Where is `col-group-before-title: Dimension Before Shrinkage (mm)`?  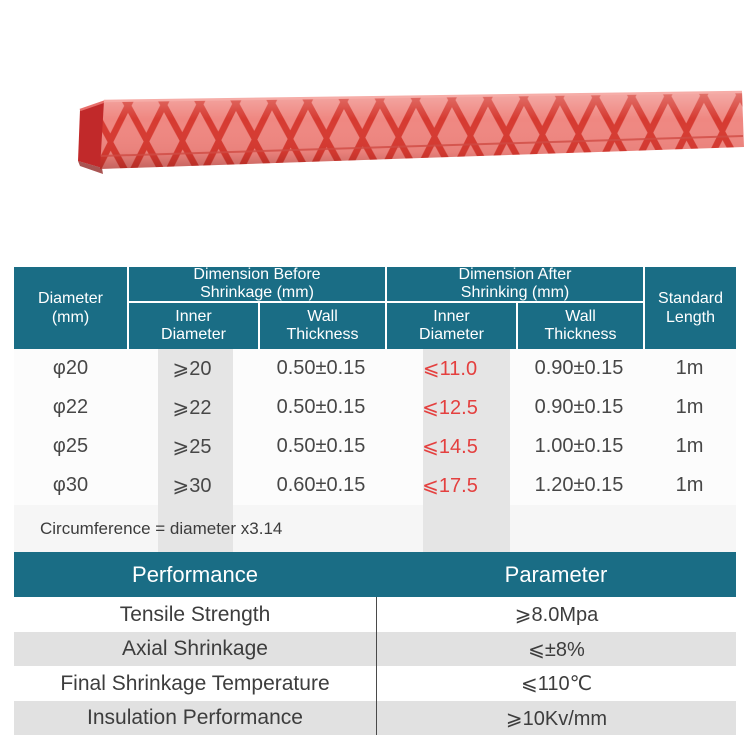
col-group-before-title: Dimension Before Shrinkage (mm) is located at coordinates (257, 283).